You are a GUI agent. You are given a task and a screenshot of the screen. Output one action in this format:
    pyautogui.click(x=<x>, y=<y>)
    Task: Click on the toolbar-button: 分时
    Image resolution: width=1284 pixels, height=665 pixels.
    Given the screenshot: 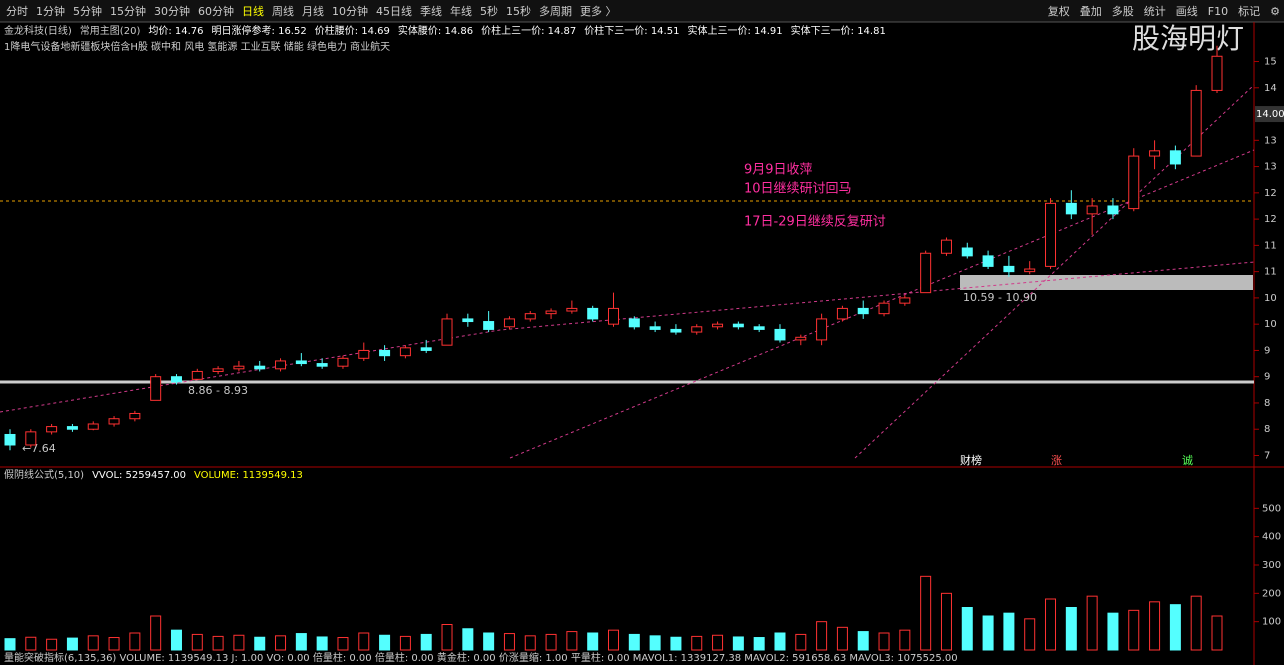 What is the action you would take?
    pyautogui.click(x=17, y=11)
    